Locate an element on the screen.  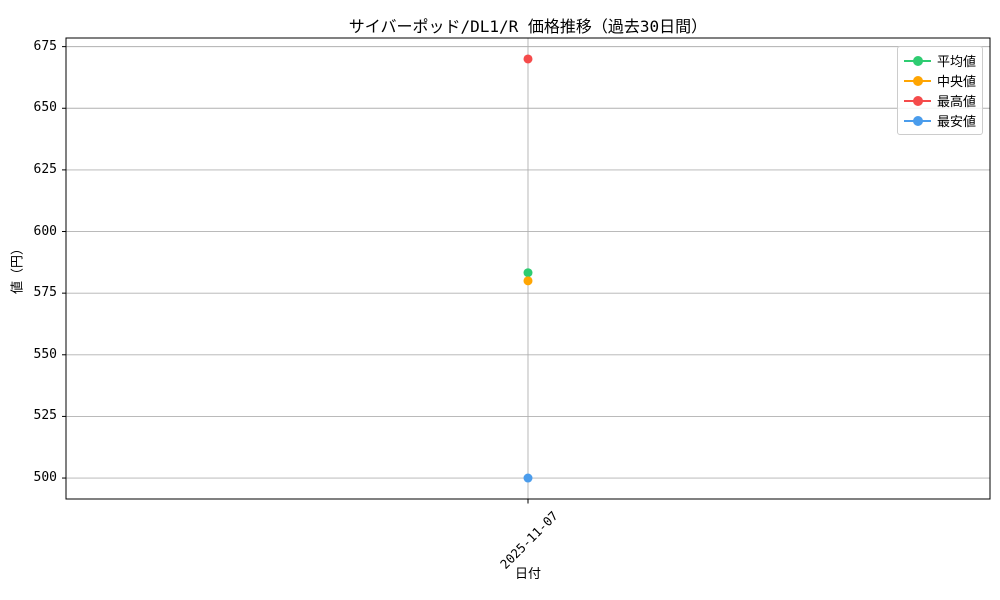
legend-item: 最安値 is located at coordinates (940, 121).